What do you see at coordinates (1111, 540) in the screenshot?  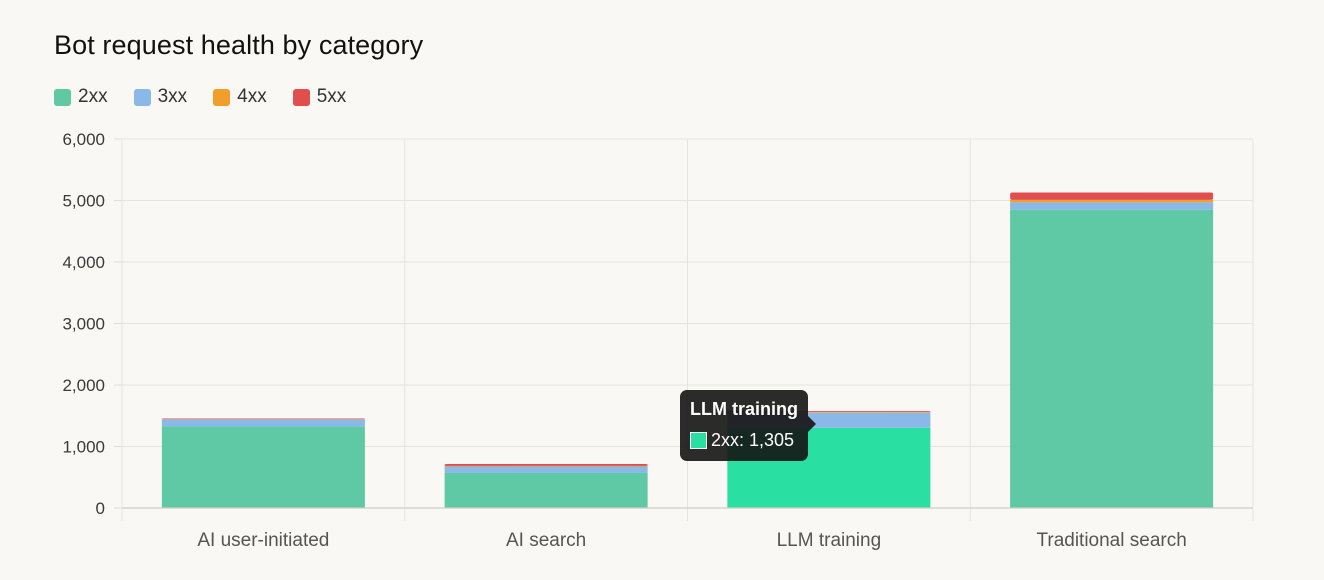 I see `x-tick-label: Traditional search` at bounding box center [1111, 540].